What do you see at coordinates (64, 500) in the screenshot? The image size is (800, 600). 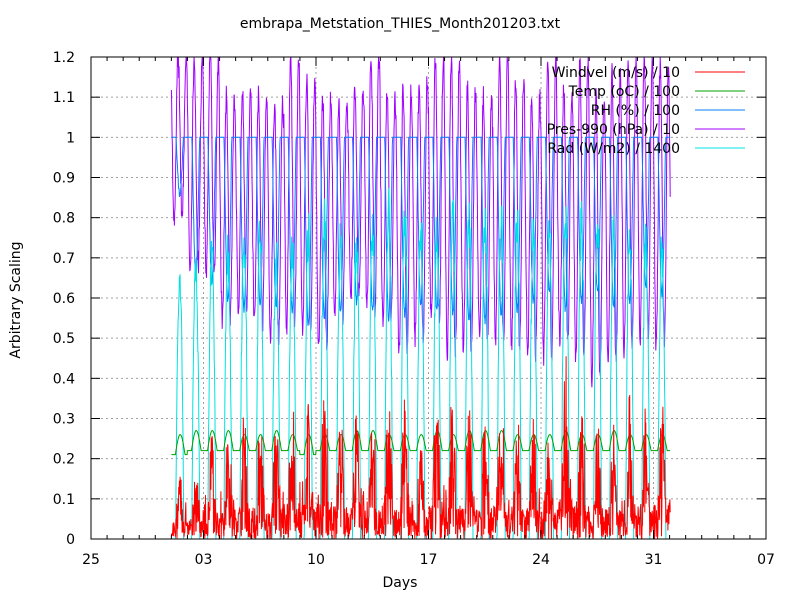 I see `y-tick-label: 0.1` at bounding box center [64, 500].